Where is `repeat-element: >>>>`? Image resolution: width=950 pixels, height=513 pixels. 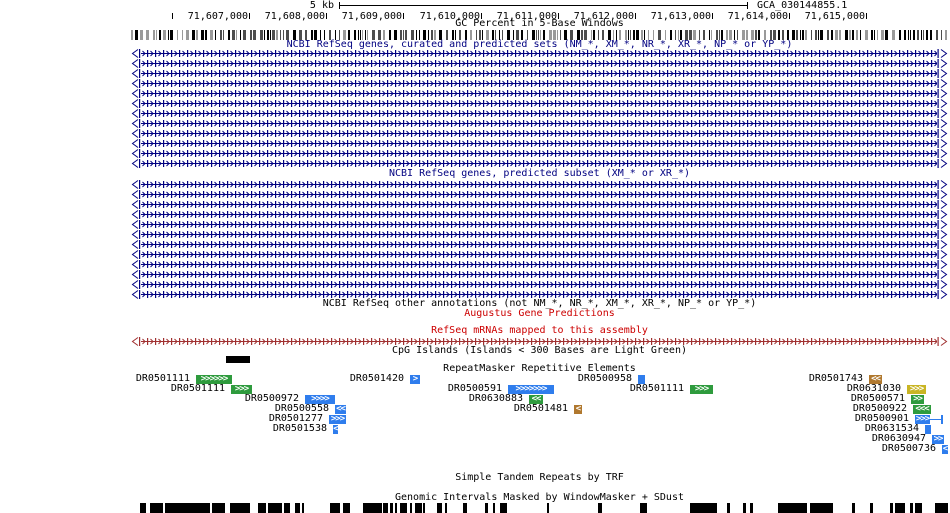 repeat-element: >>>> is located at coordinates (320, 399).